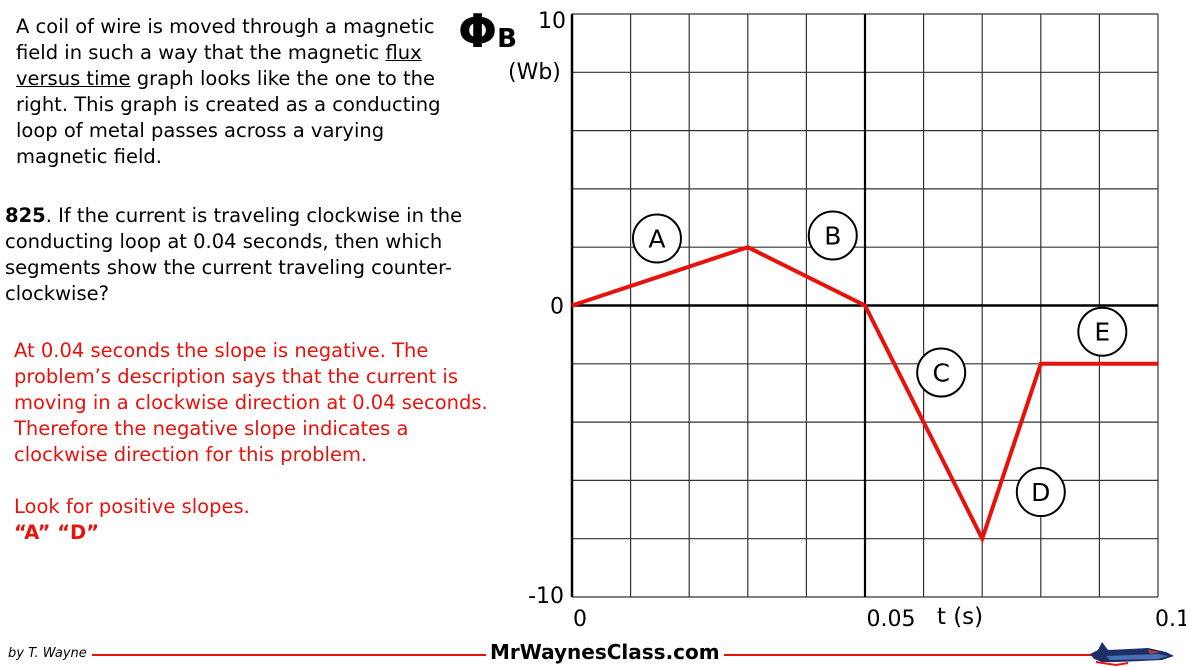  Describe the element at coordinates (219, 65) in the screenshot. I see `flux-versus-time-underlined: flux versus time` at that location.